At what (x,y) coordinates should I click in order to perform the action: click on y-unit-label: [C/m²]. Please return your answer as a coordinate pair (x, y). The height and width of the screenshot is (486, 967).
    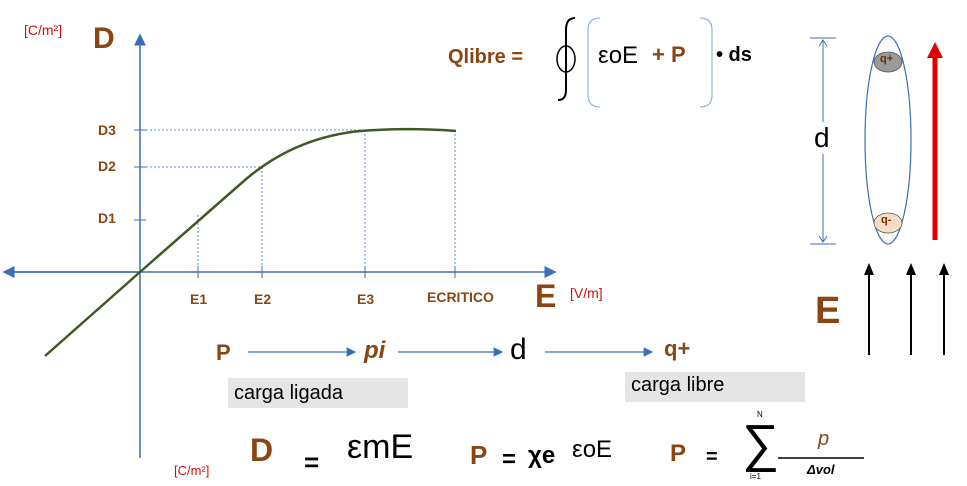
    Looking at the image, I should click on (43, 30).